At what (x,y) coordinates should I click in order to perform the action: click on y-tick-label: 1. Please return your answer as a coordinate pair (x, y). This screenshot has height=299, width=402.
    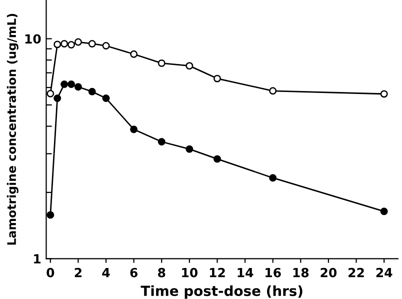
    Looking at the image, I should click on (37, 259).